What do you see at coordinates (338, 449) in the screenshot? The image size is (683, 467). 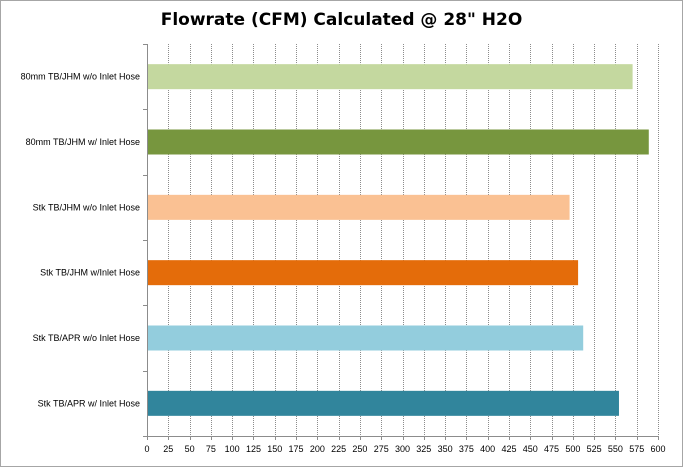 I see `x-tick-label: 225` at bounding box center [338, 449].